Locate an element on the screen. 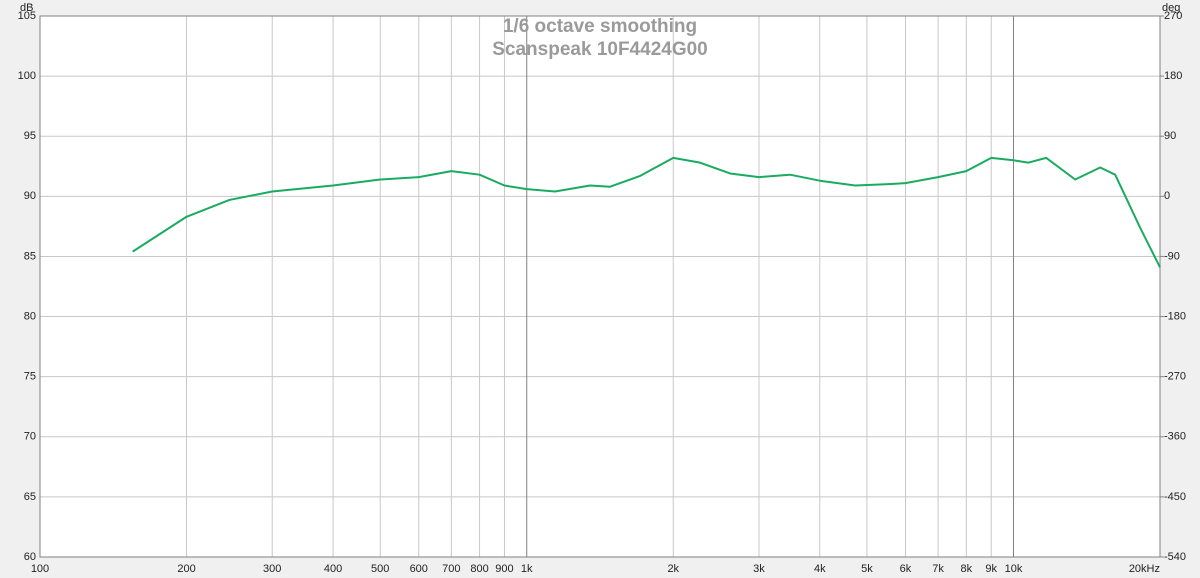 Image resolution: width=1200 pixels, height=578 pixels. y2-tick-label: 90 is located at coordinates (1170, 136).